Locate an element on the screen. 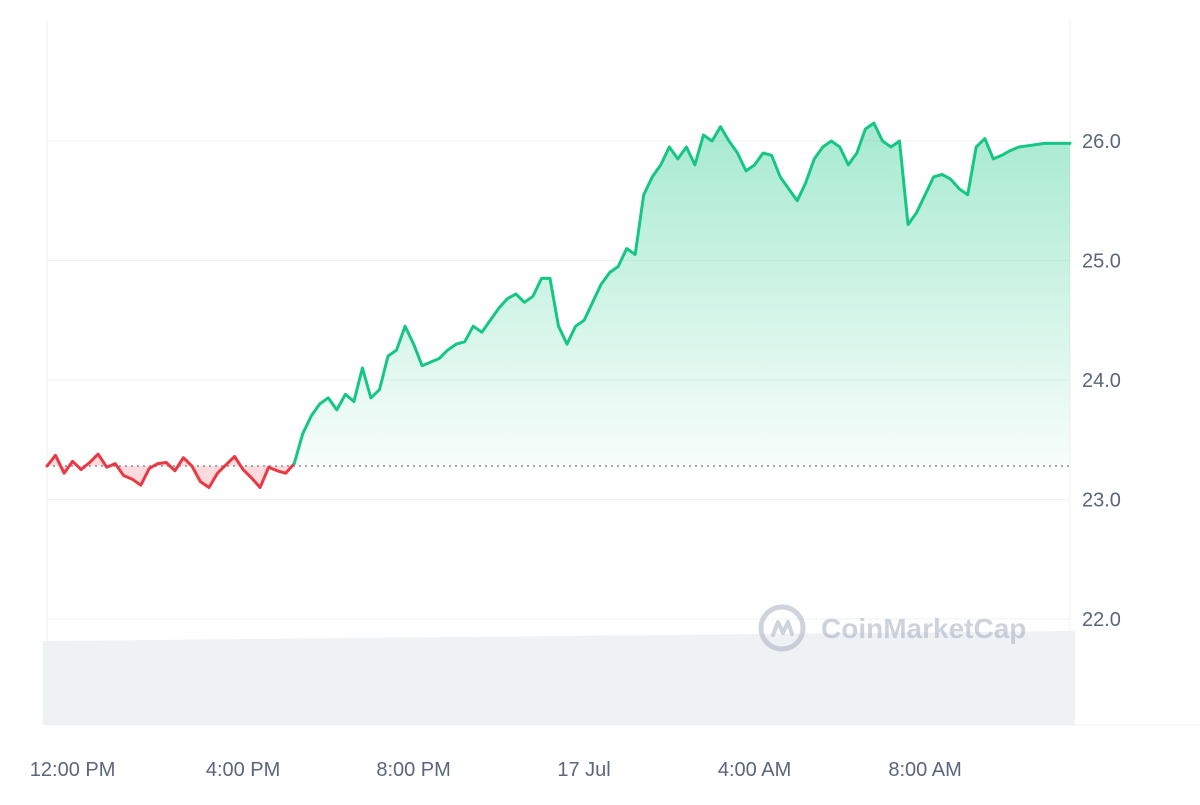  y-tick-label: 23.0 is located at coordinates (1101, 501).